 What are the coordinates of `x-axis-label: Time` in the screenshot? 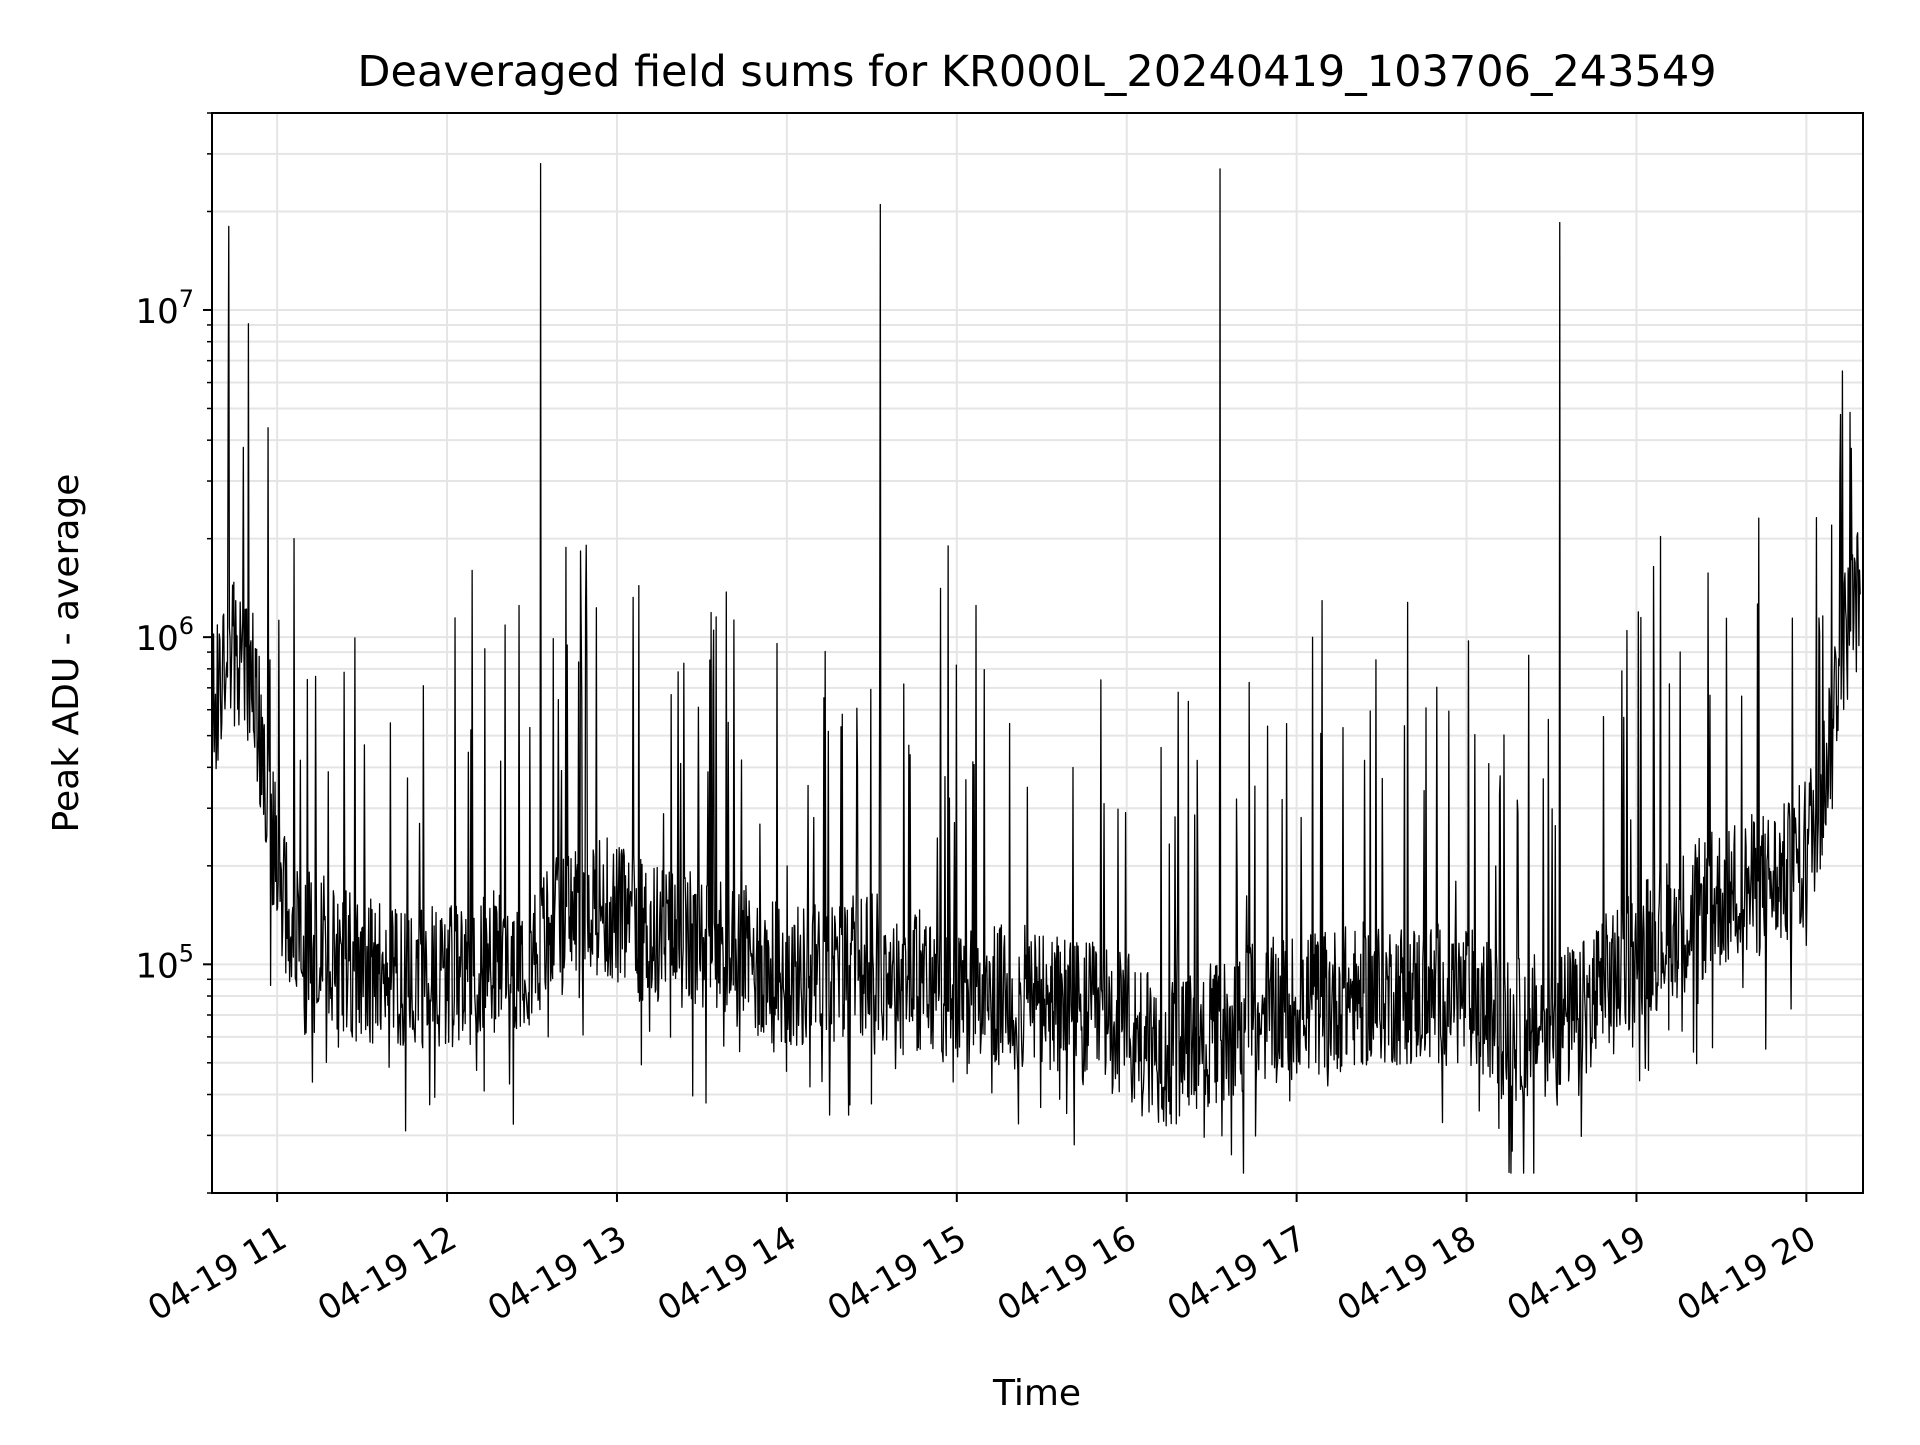 It's located at (1036, 1393).